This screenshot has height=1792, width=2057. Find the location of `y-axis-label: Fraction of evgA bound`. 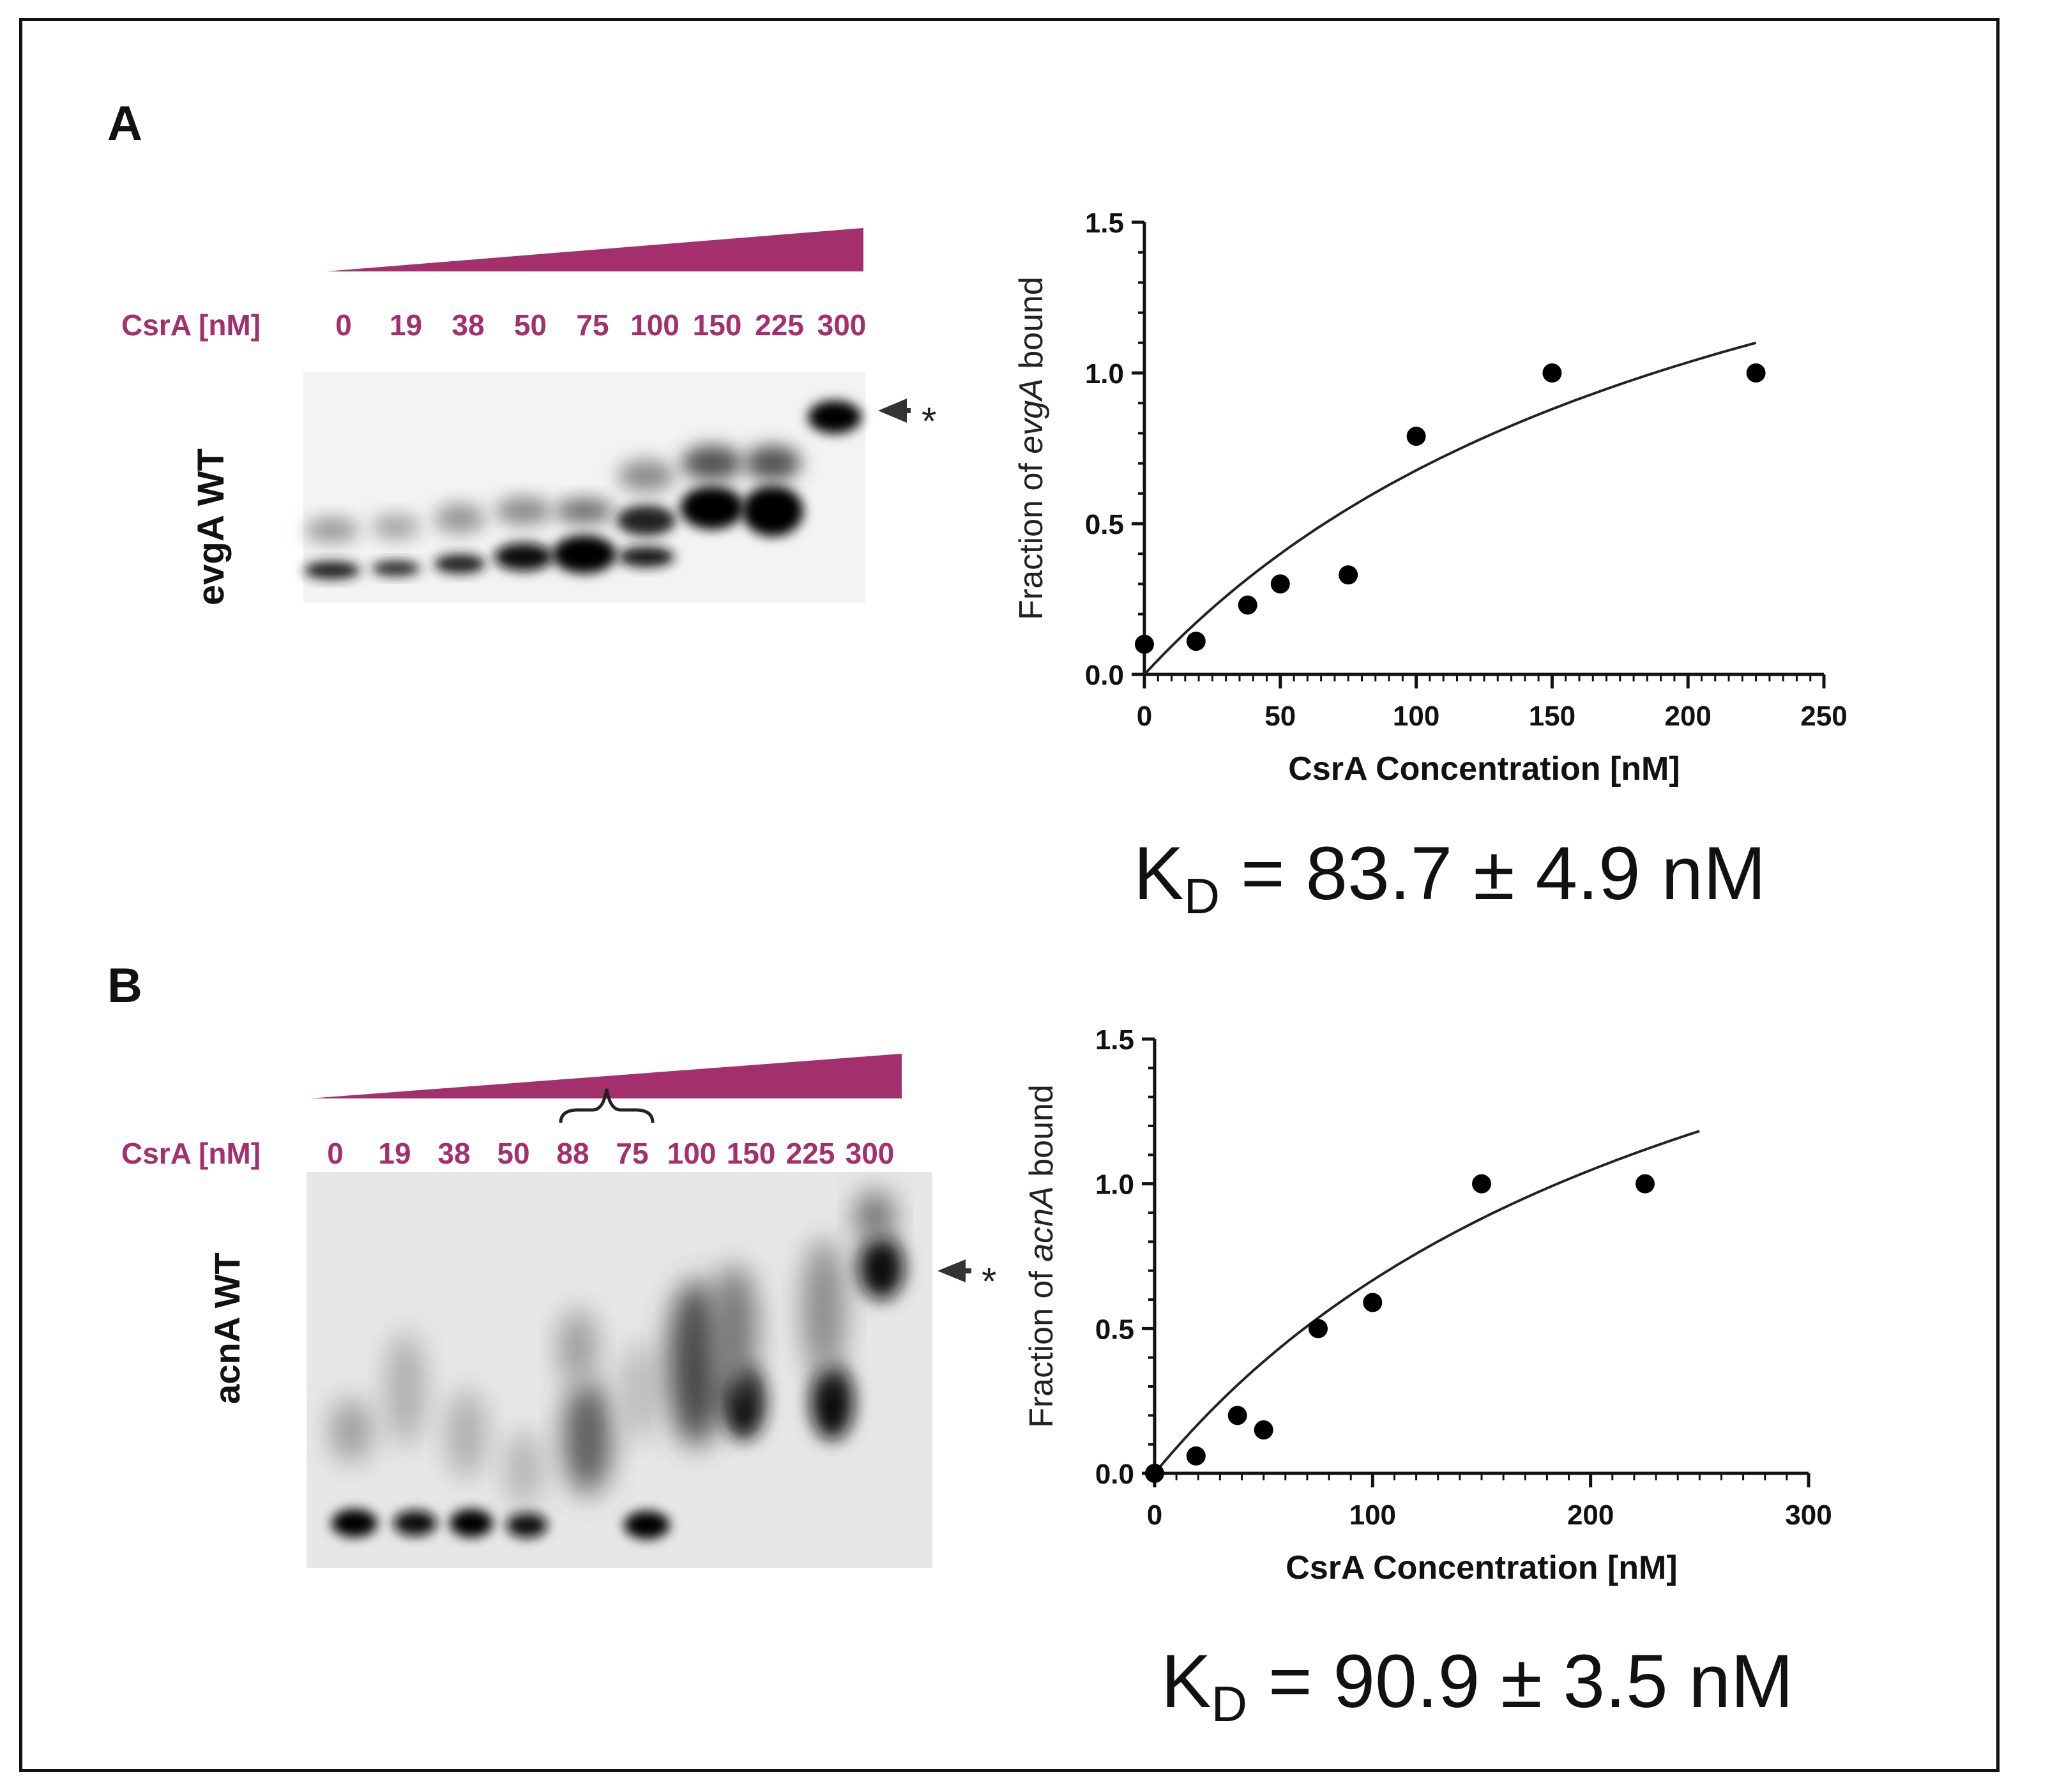

y-axis-label: Fraction of evgA bound is located at coordinates (1031, 448).